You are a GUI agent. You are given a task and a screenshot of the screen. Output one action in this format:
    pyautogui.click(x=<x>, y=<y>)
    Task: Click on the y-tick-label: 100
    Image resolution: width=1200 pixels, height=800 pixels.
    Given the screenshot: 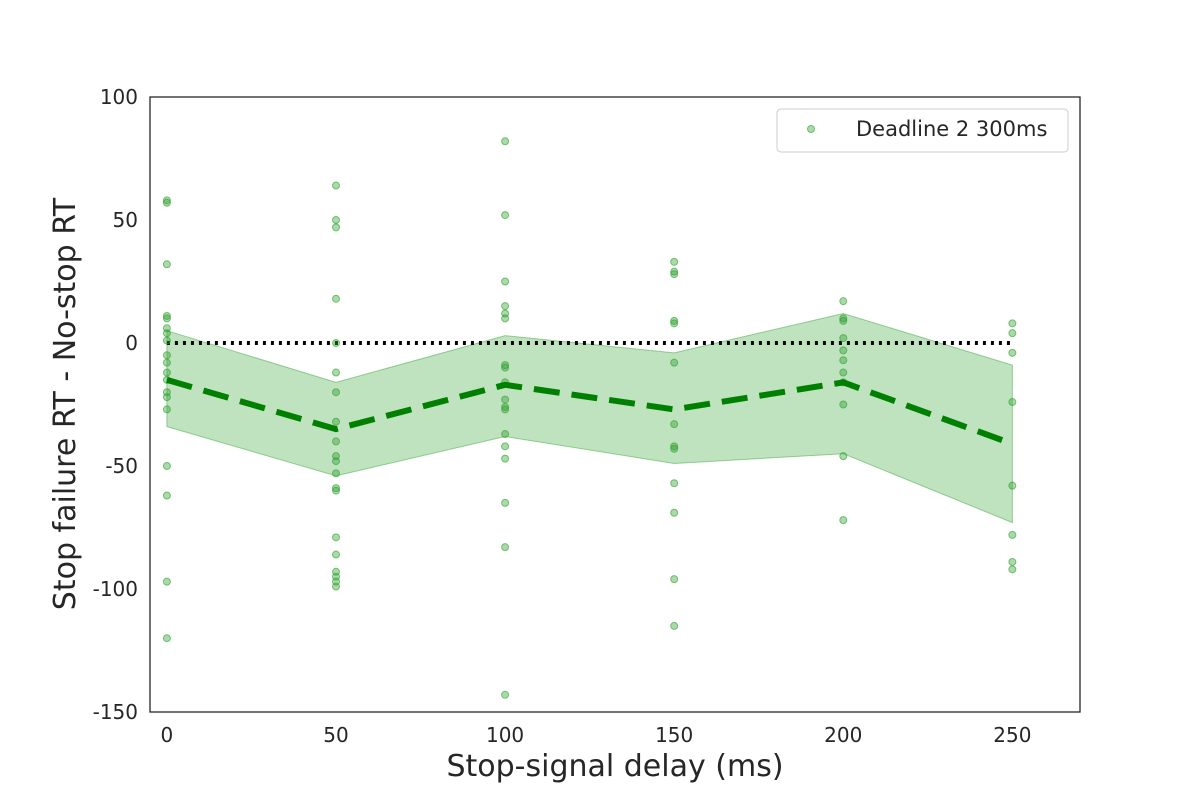 What is the action you would take?
    pyautogui.click(x=119, y=97)
    